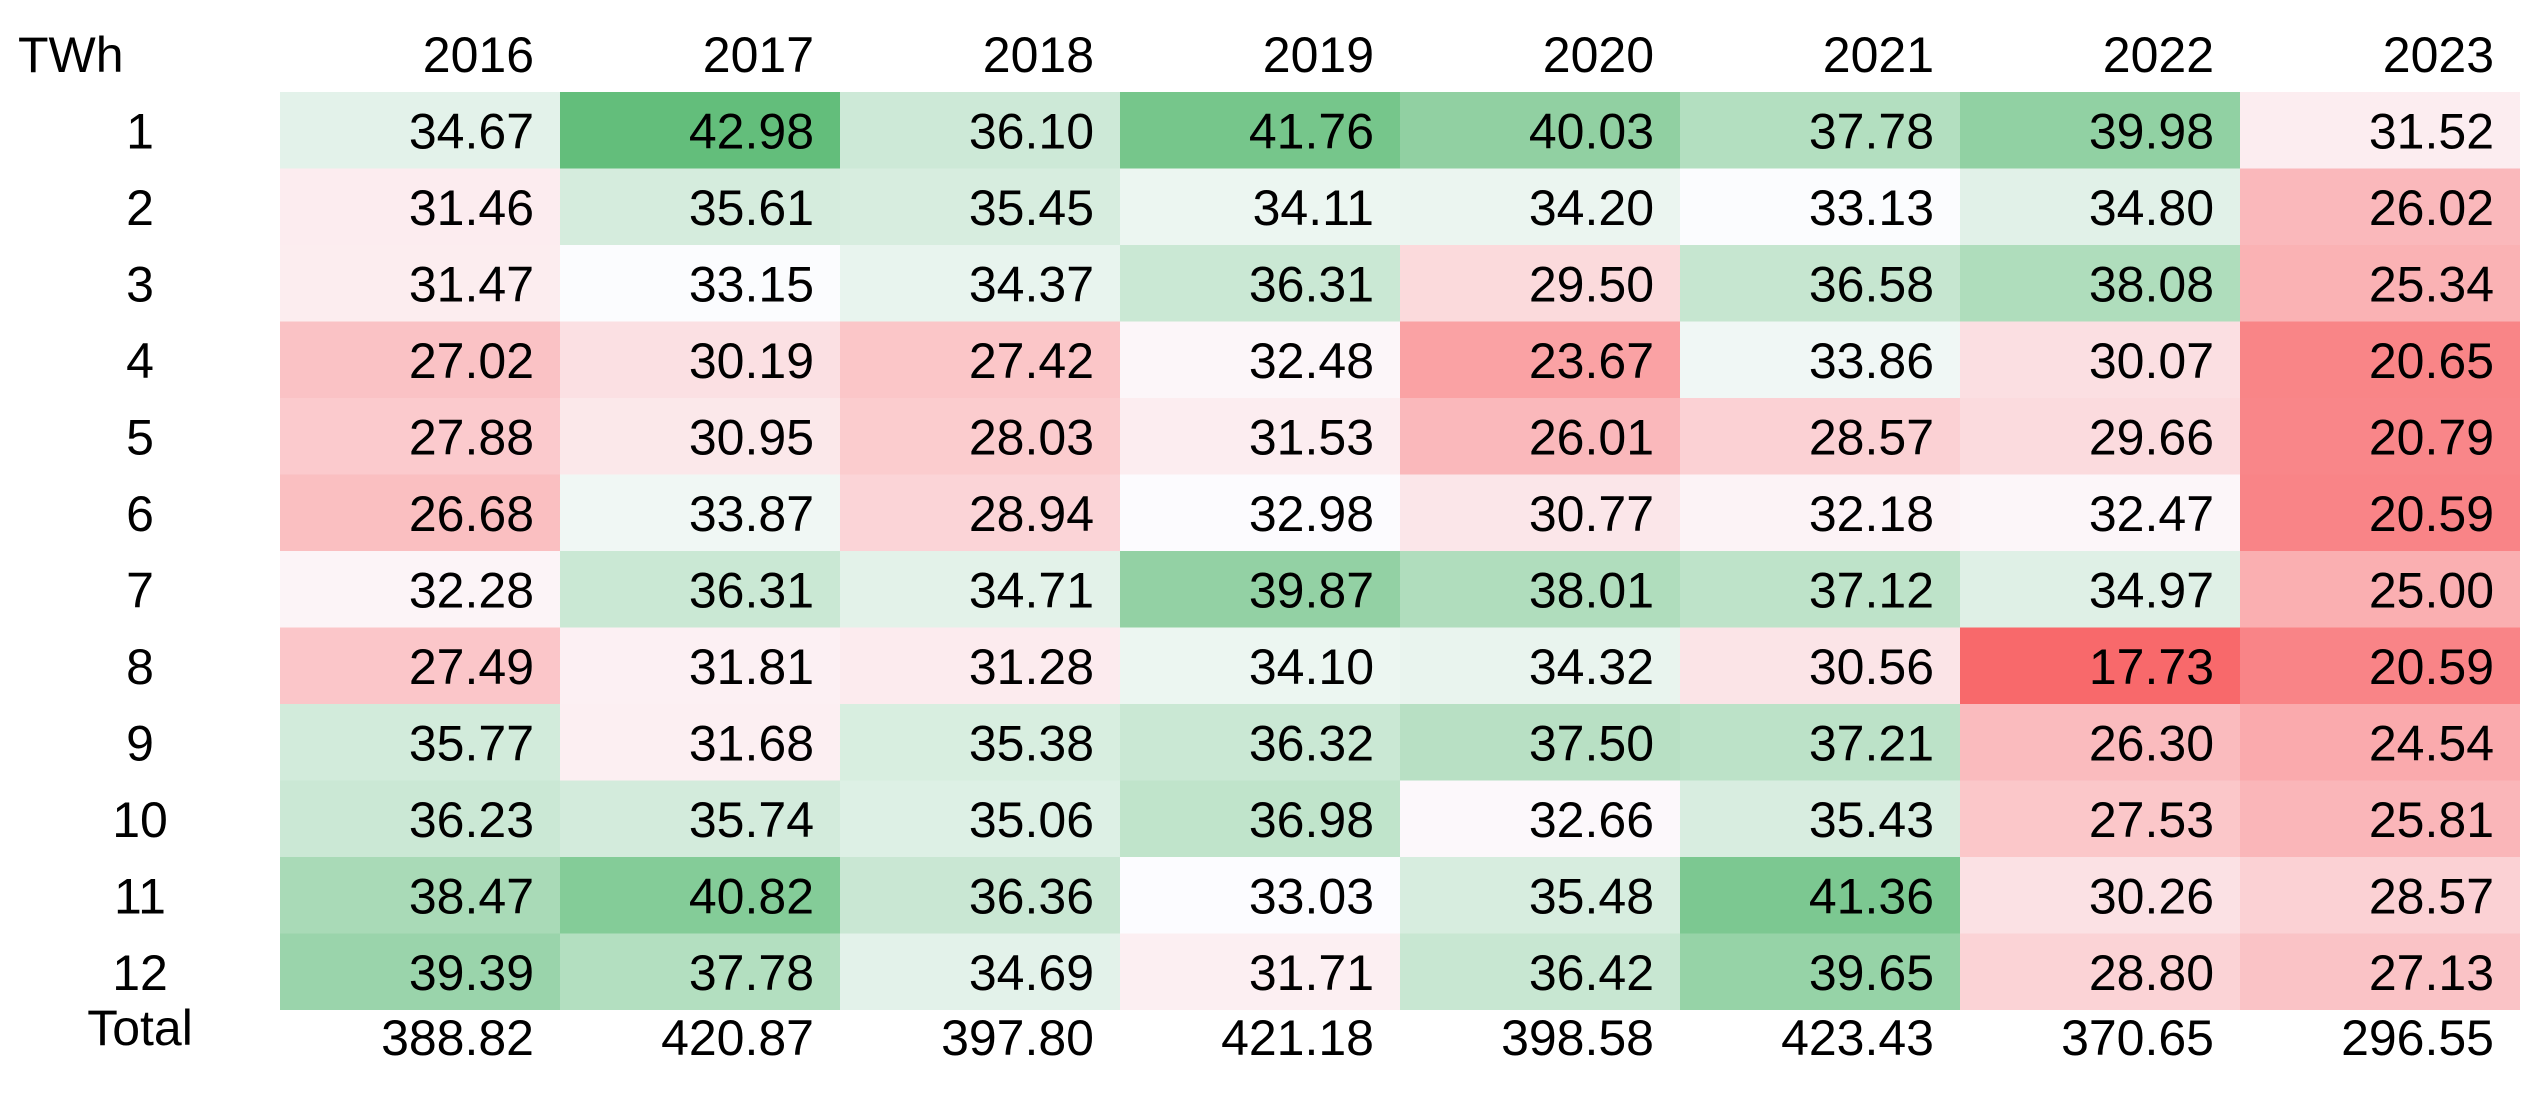 This screenshot has width=2534, height=1101. Describe the element at coordinates (471, 361) in the screenshot. I see `cell-value: 27.02` at that location.